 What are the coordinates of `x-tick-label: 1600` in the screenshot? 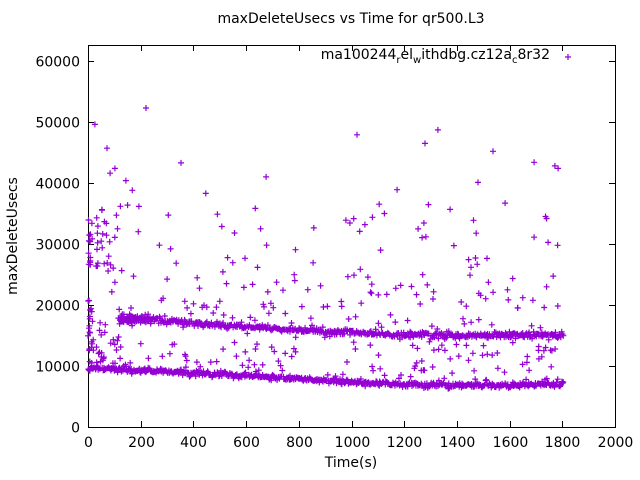 It's located at (511, 443).